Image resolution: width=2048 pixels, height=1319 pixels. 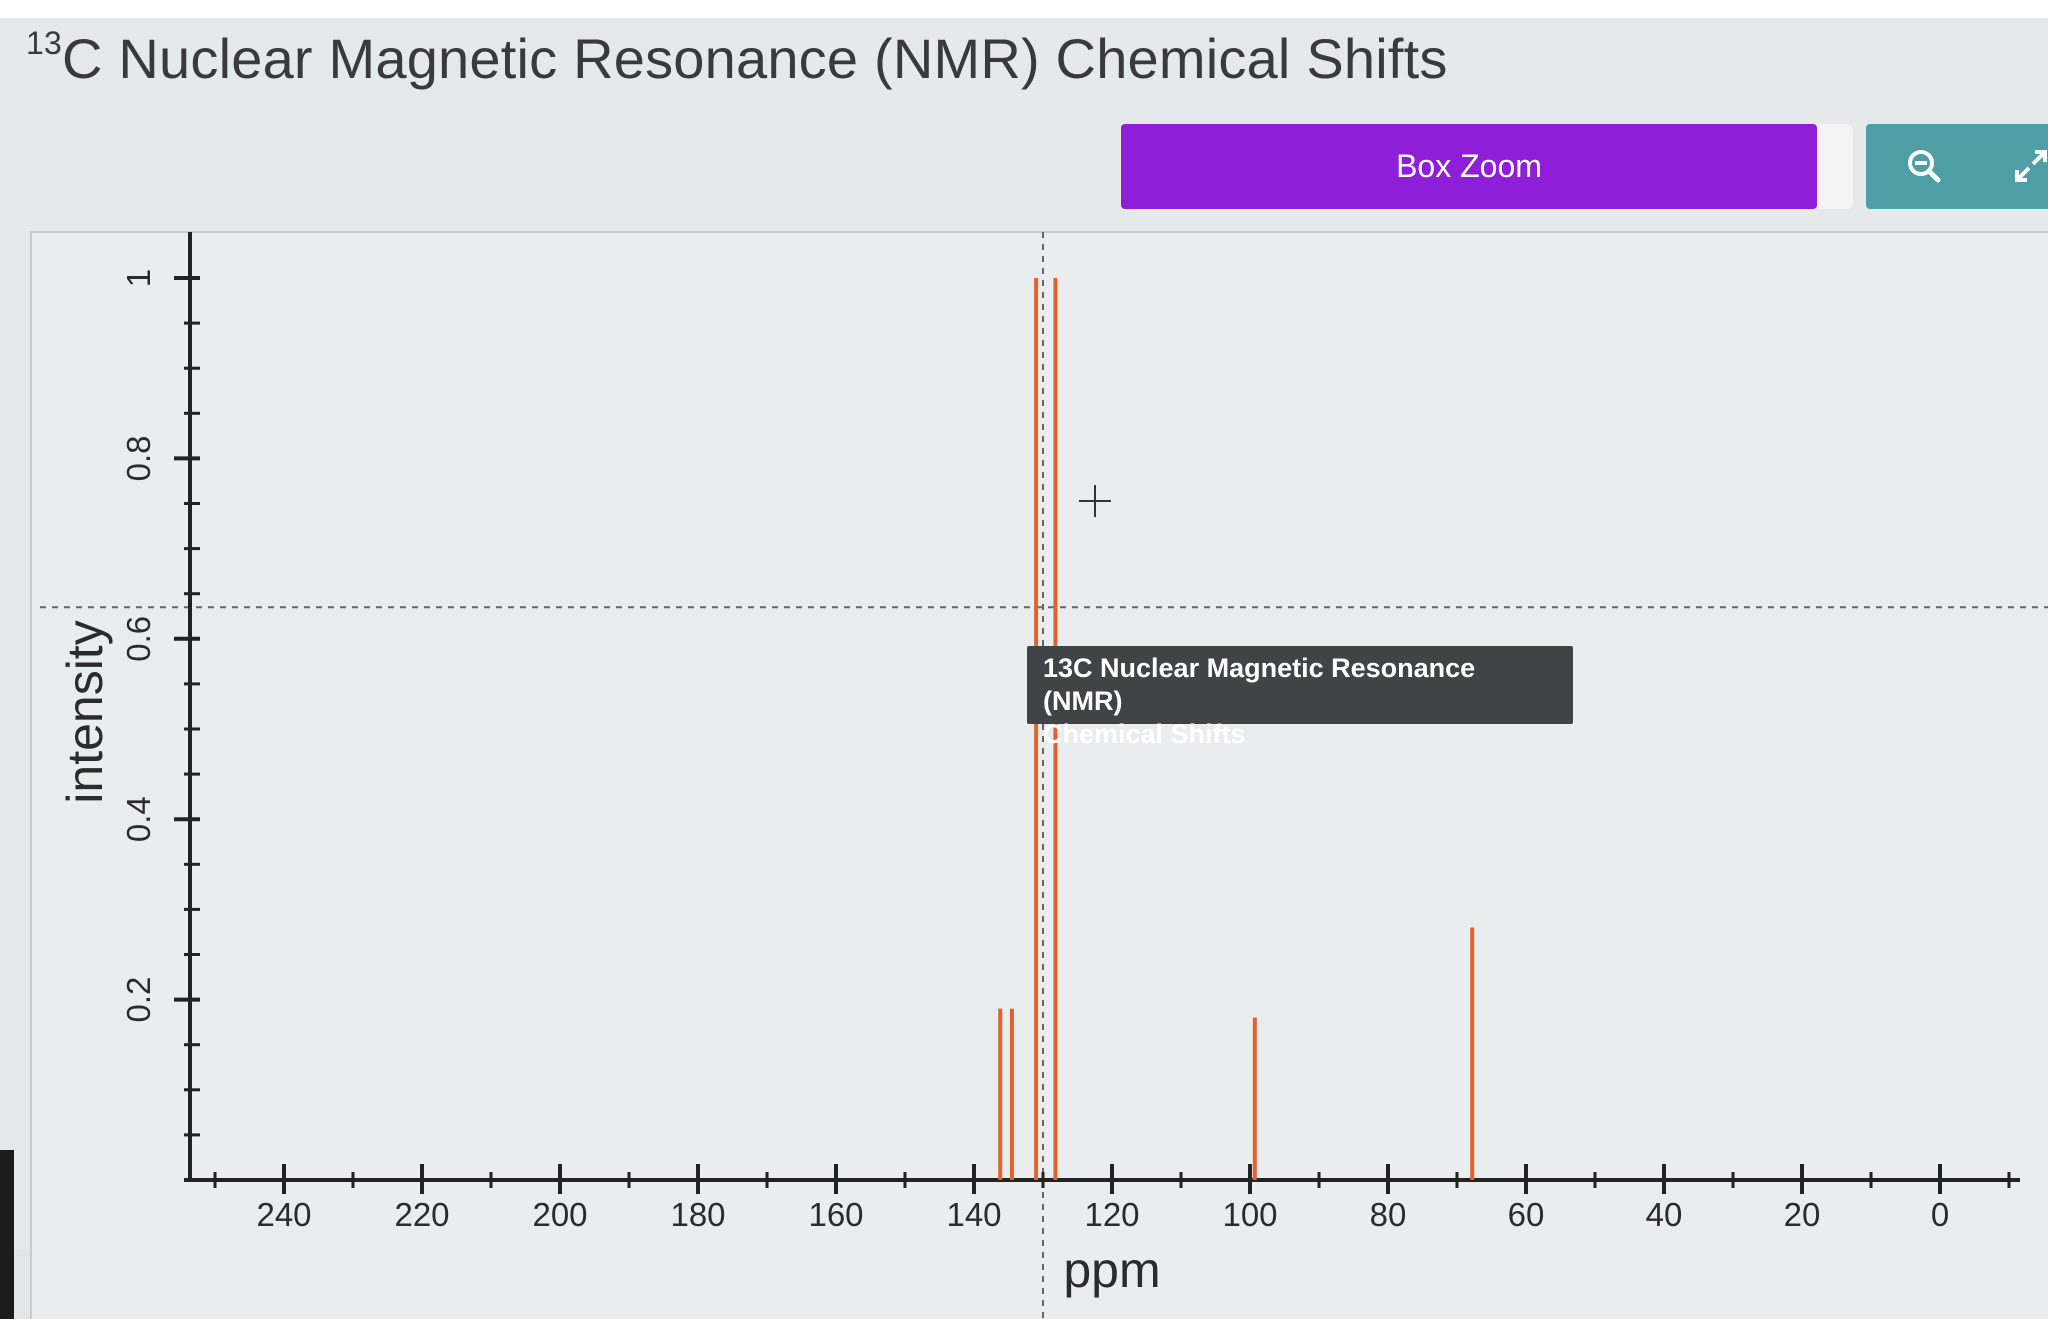 I want to click on y-tick-label: 0.2, so click(x=138, y=1000).